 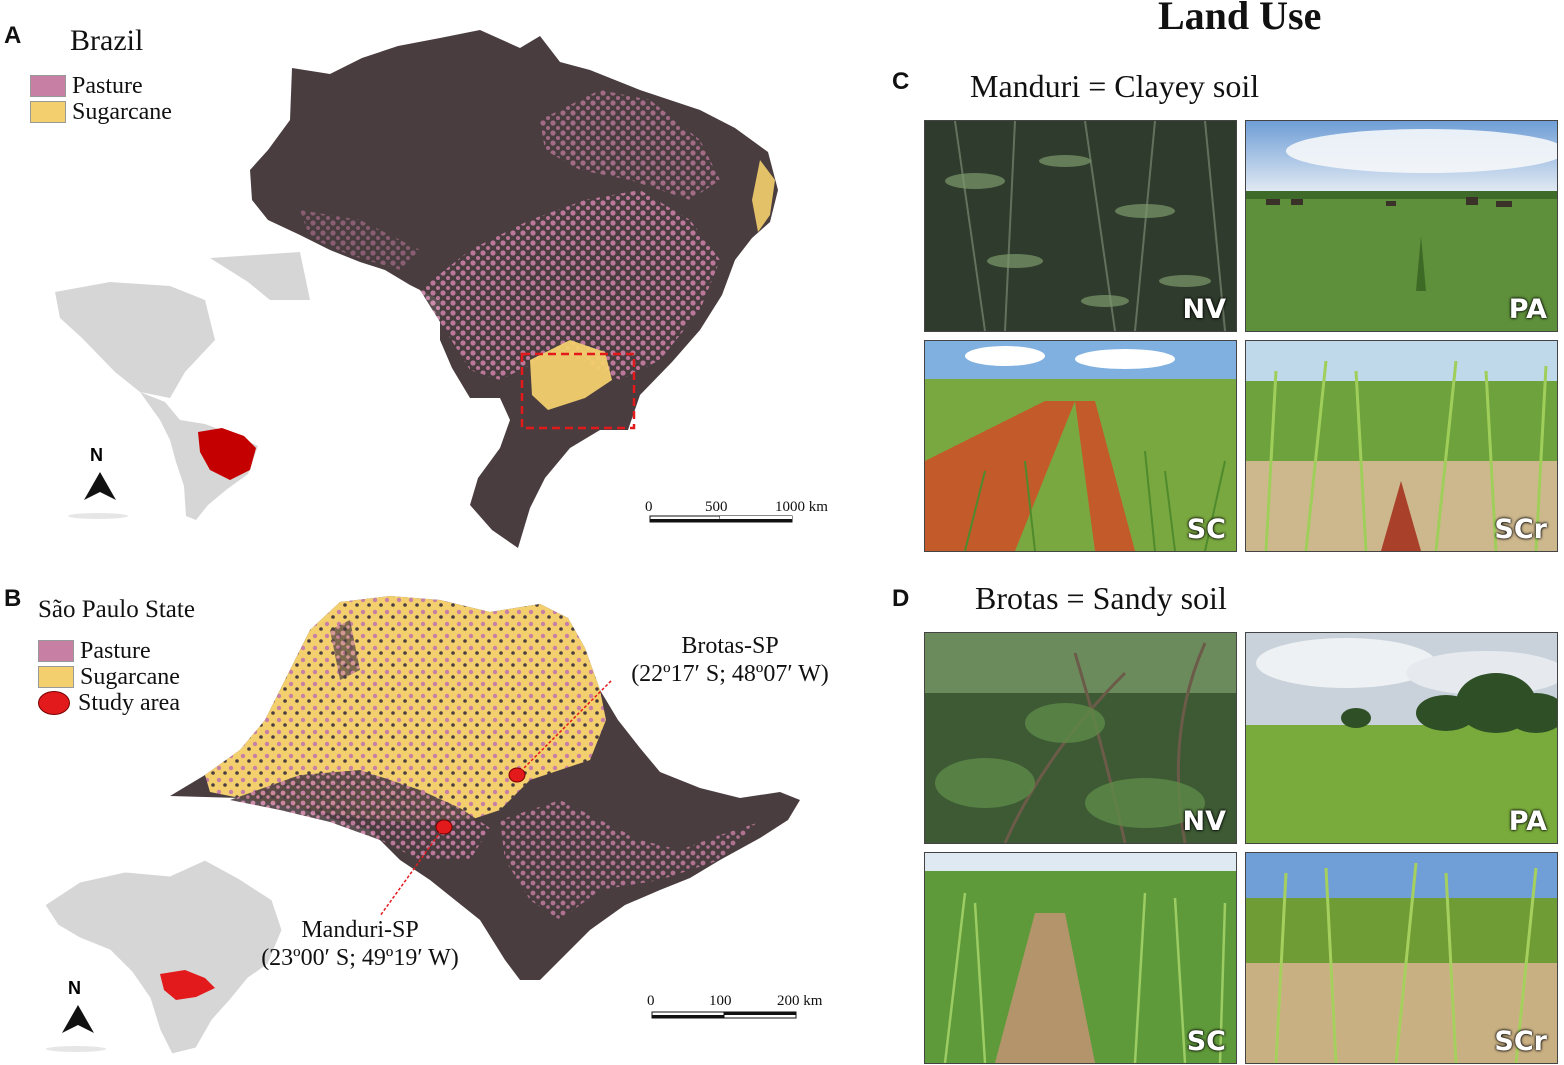 I want to click on scale-tick-500-a: 500, so click(x=716, y=507).